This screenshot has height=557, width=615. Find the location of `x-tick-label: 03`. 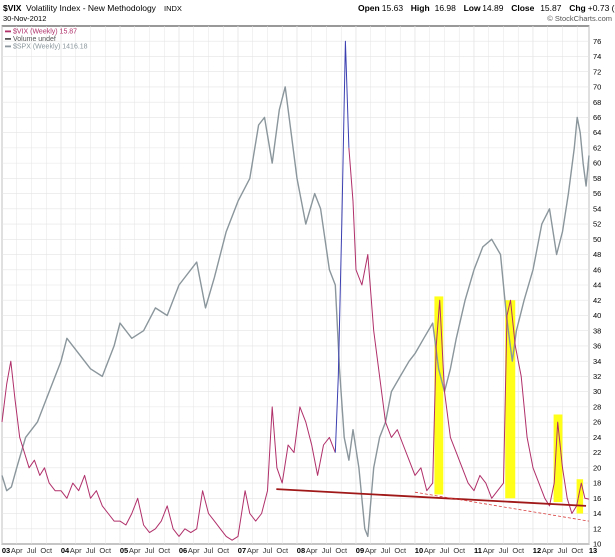

x-tick-label: 03 is located at coordinates (6, 550).